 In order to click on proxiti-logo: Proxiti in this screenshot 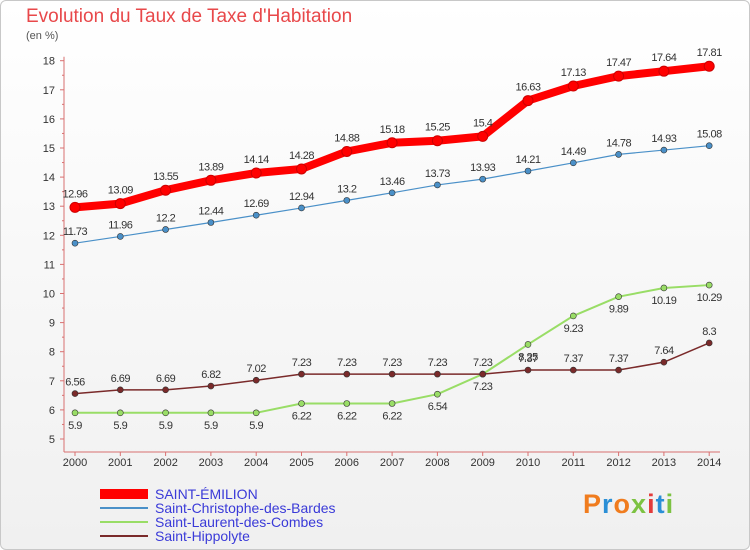, I will do `click(628, 504)`.